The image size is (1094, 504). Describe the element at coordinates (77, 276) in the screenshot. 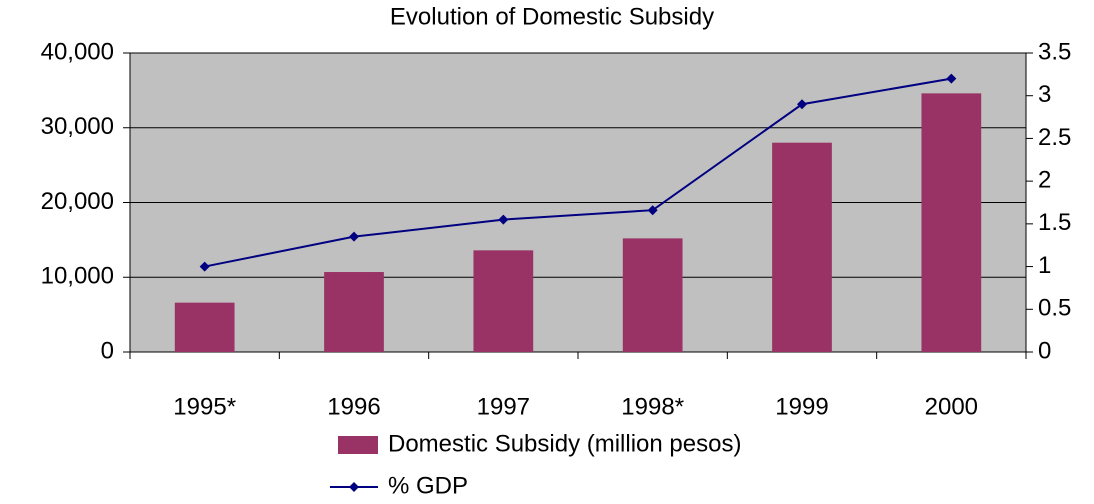

I see `y-tick-label: 10,000` at that location.